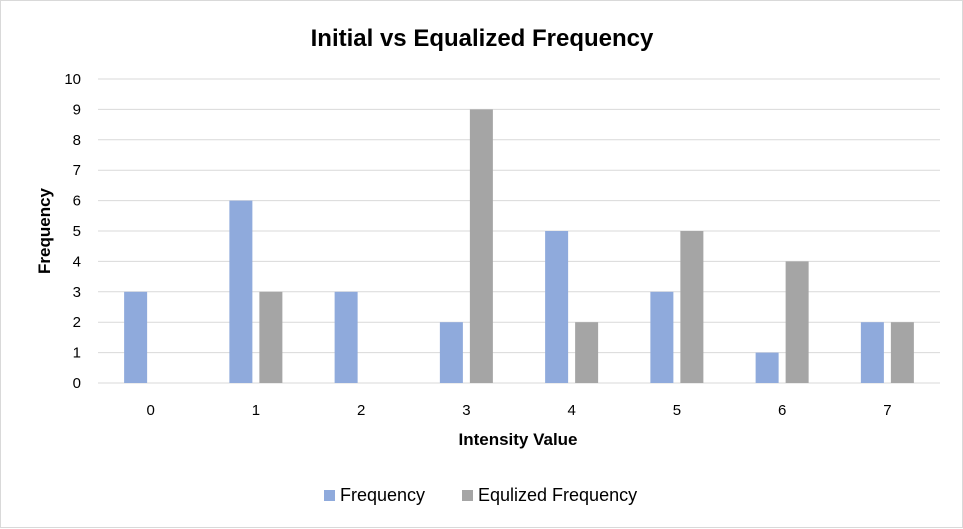  What do you see at coordinates (557, 495) in the screenshot?
I see `legend-label: Equlized Frequency` at bounding box center [557, 495].